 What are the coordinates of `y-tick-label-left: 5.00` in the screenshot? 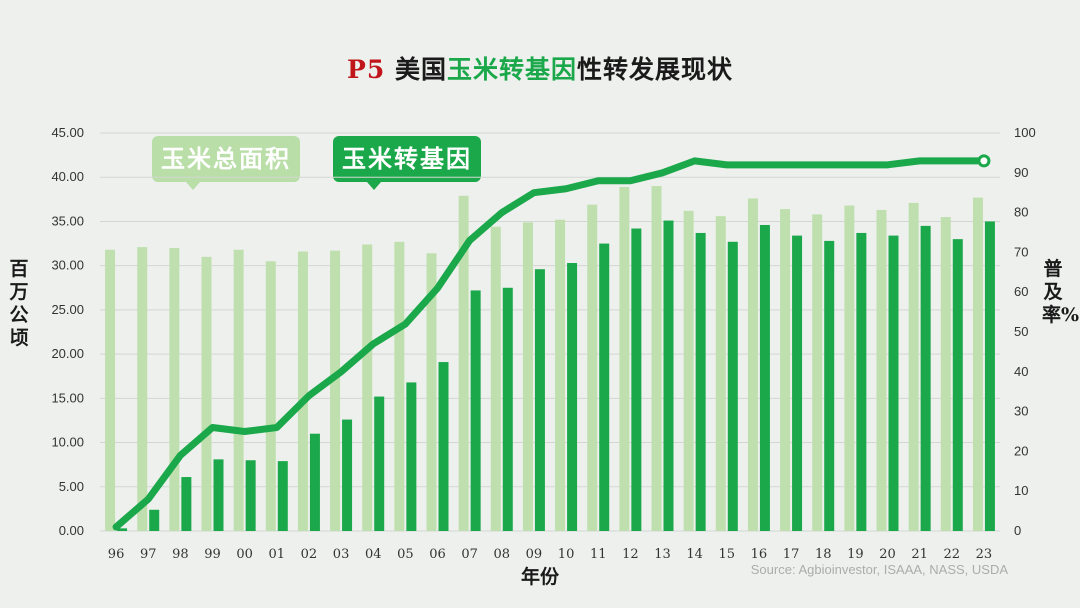 It's located at (71, 486).